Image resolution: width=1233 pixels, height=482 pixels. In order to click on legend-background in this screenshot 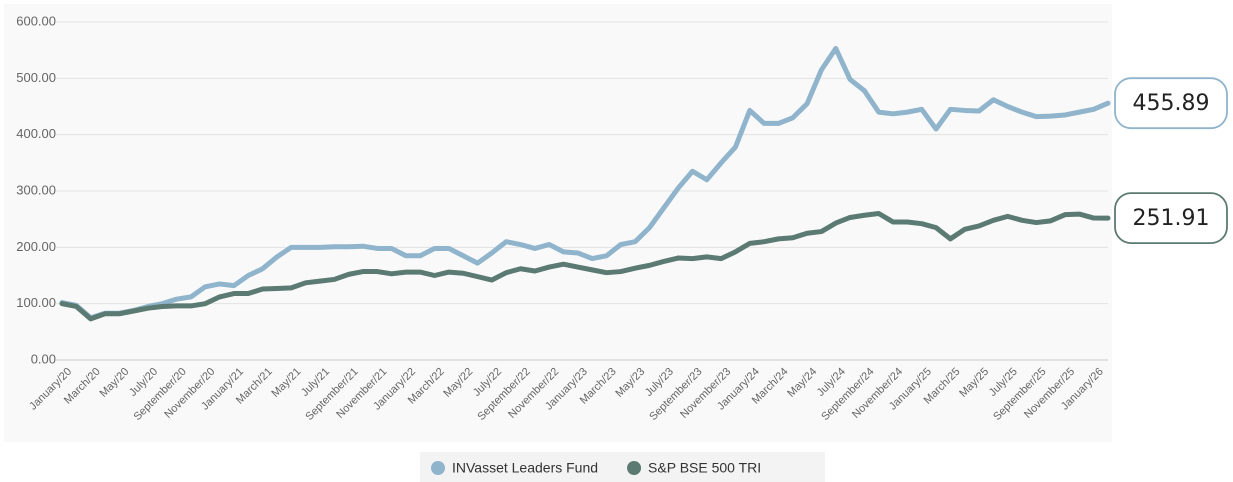, I will do `click(622, 467)`.